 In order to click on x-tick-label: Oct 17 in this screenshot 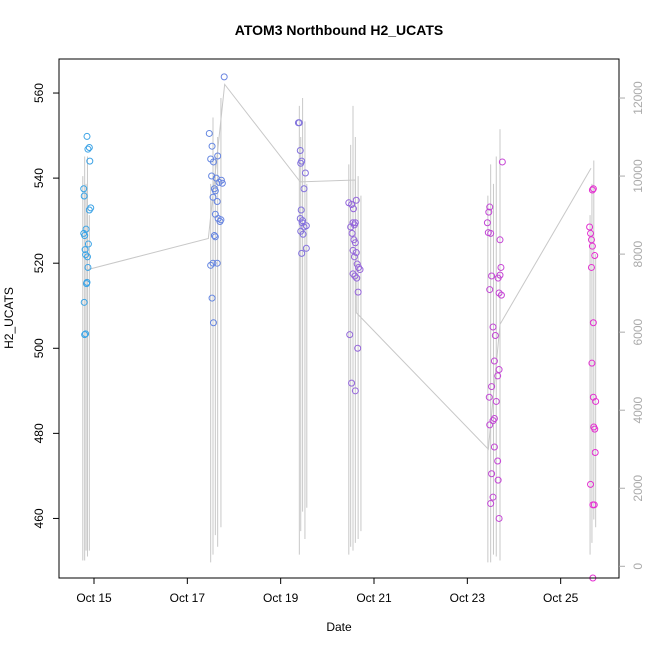, I will do `click(188, 598)`.